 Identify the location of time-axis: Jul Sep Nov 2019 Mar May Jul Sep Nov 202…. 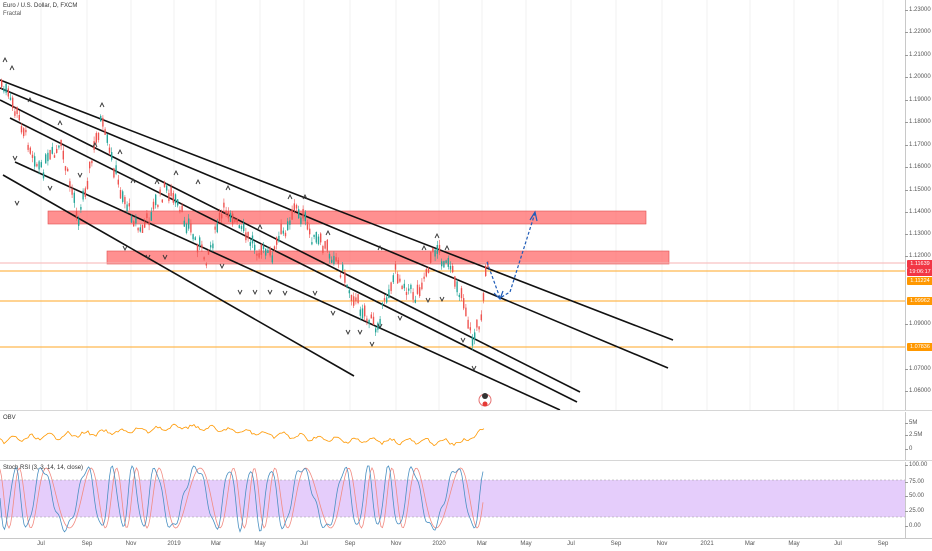
(466, 544).